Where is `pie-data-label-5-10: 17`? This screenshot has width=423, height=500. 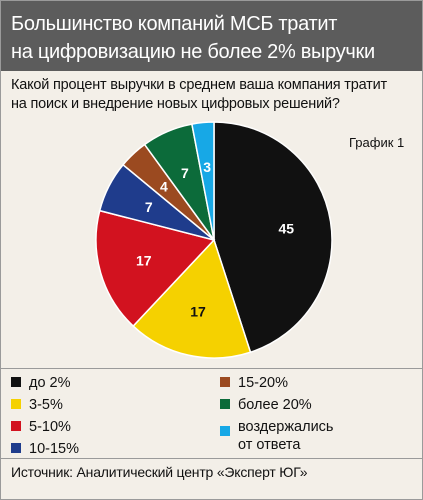
pie-data-label-5-10: 17 is located at coordinates (144, 260).